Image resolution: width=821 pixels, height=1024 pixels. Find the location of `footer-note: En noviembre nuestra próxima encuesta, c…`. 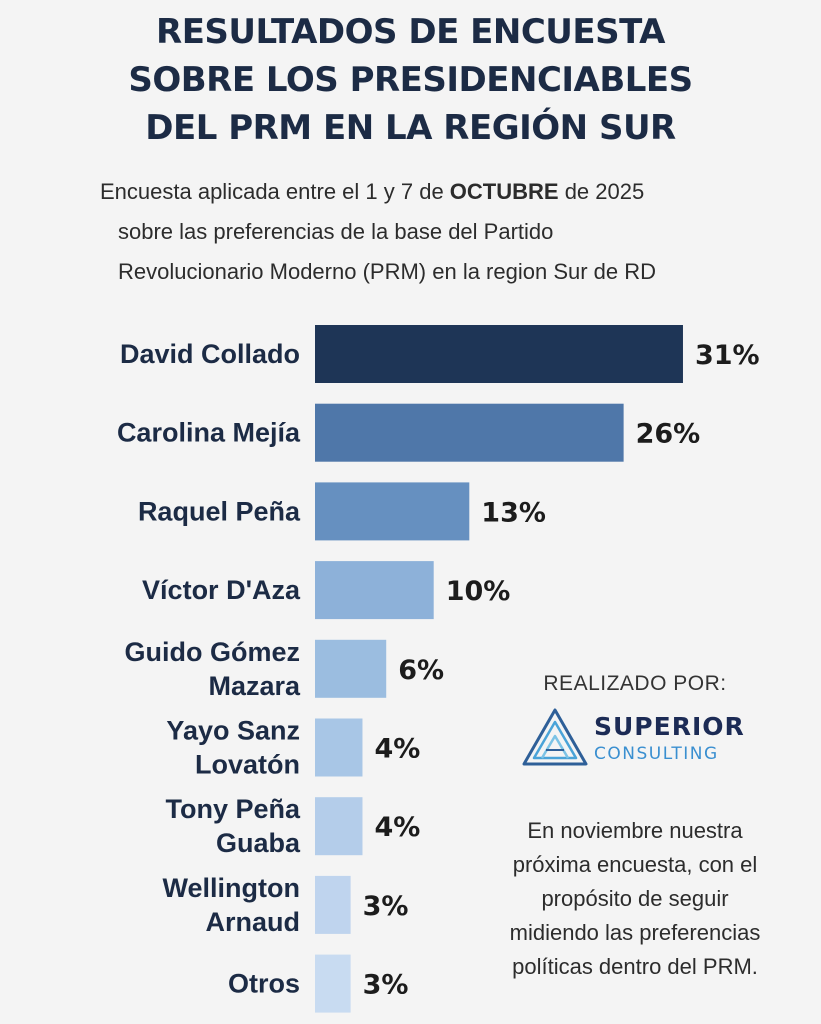

footer-note: En noviembre nuestra próxima encuesta, c… is located at coordinates (635, 898).